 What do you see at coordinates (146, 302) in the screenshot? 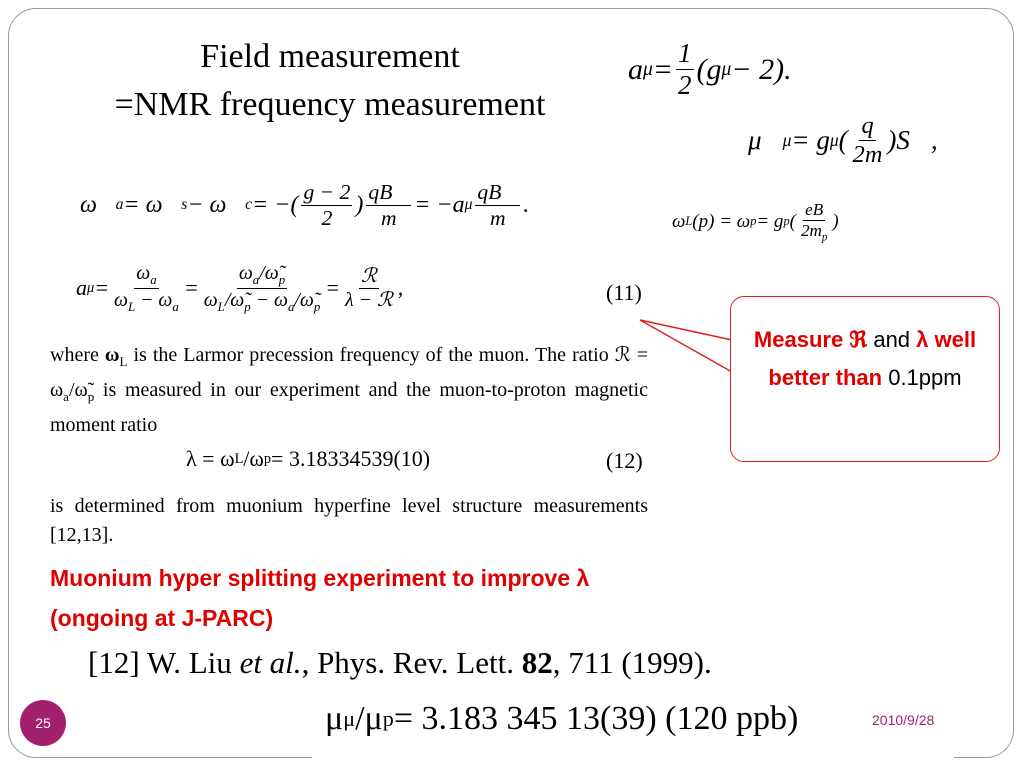
I see `denominator: ωL − ωa` at bounding box center [146, 302].